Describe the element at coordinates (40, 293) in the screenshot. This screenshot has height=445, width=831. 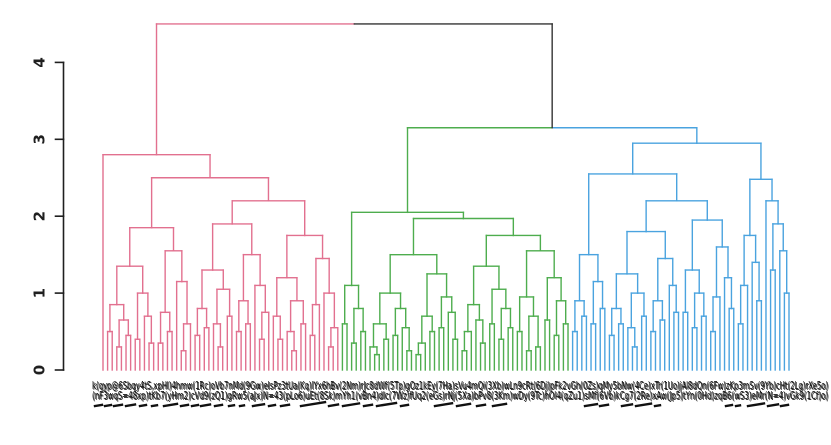
I see `y-tick-label: 1` at that location.